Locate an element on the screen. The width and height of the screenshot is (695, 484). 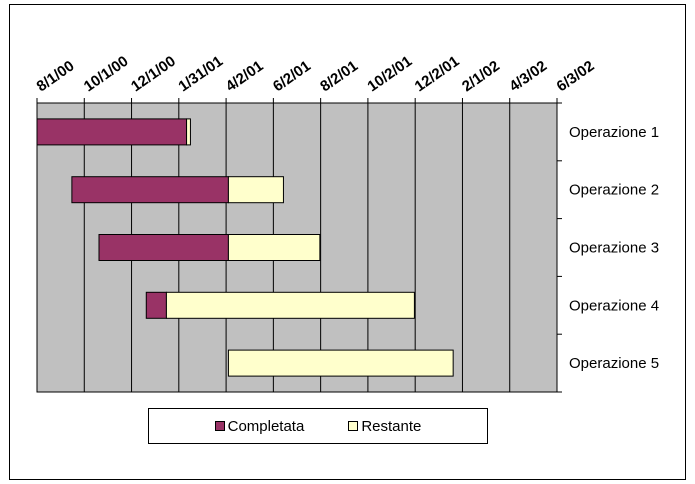
legend-swatch-remaining is located at coordinates (353, 426).